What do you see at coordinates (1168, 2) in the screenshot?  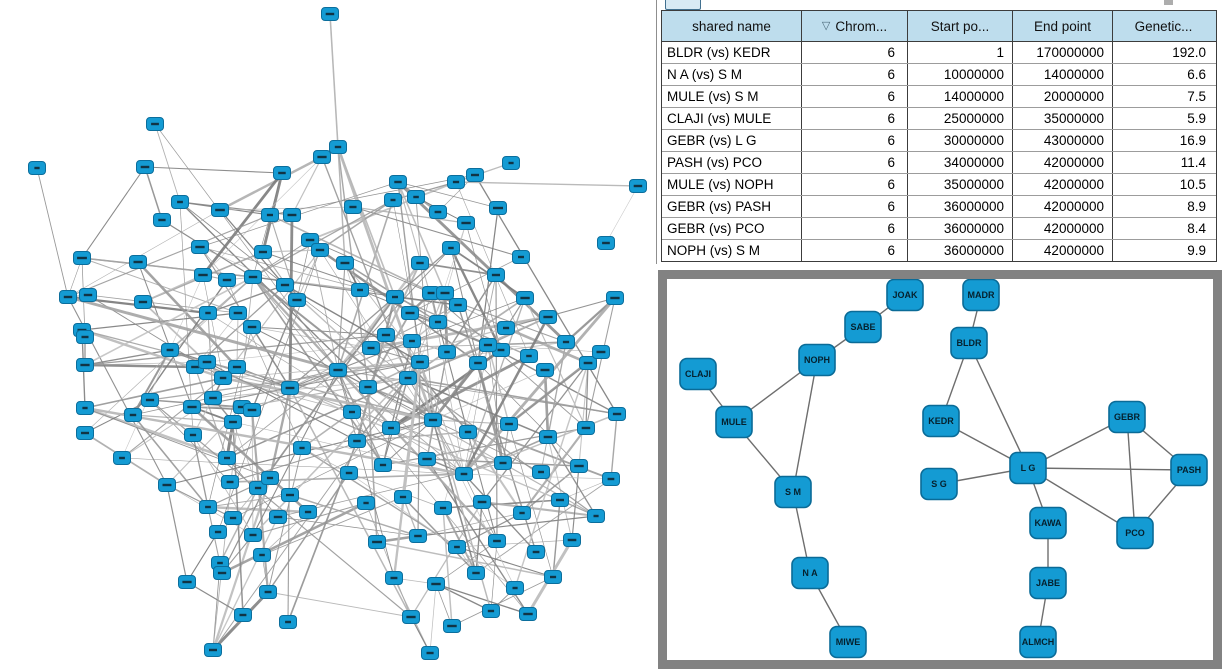 I see `scrollbar-stub` at bounding box center [1168, 2].